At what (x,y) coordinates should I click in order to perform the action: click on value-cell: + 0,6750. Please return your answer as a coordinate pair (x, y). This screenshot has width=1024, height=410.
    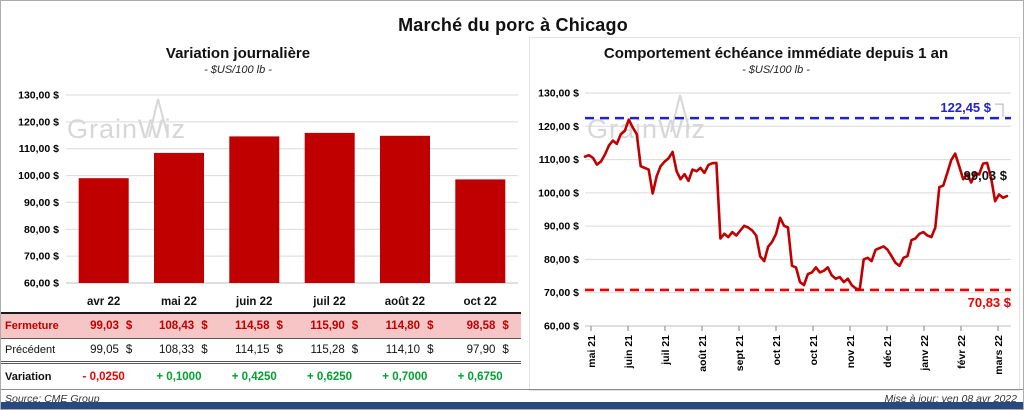
    Looking at the image, I should click on (480, 377).